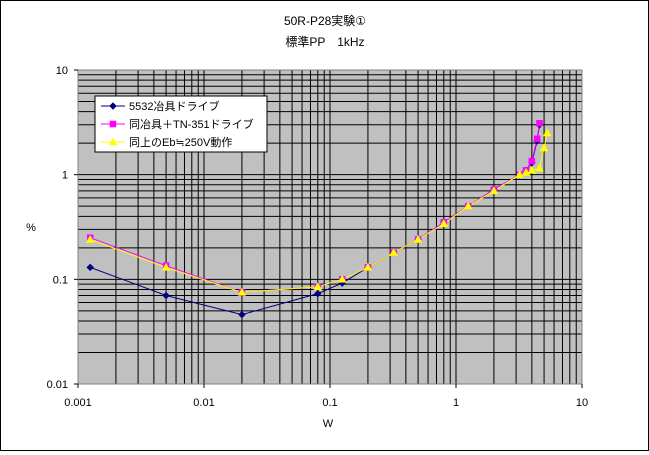 The height and width of the screenshot is (455, 649). What do you see at coordinates (60, 280) in the screenshot?
I see `y-tick-label: 0.1` at bounding box center [60, 280].